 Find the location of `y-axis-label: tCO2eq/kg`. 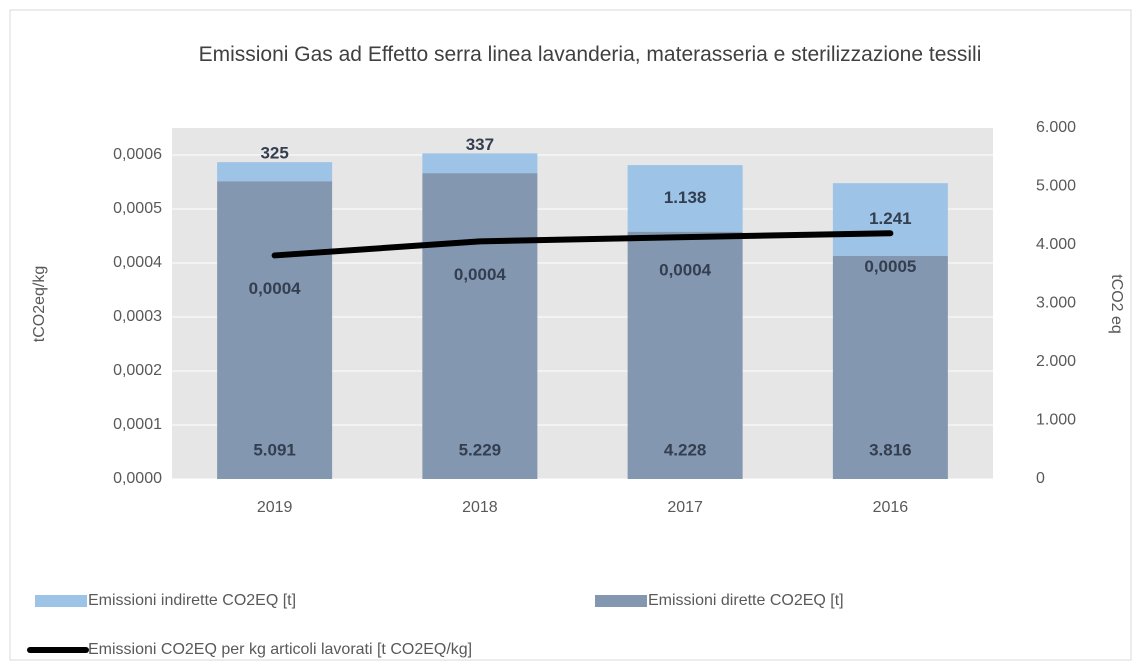

y-axis-label: tCO2eq/kg is located at coordinates (39, 304).